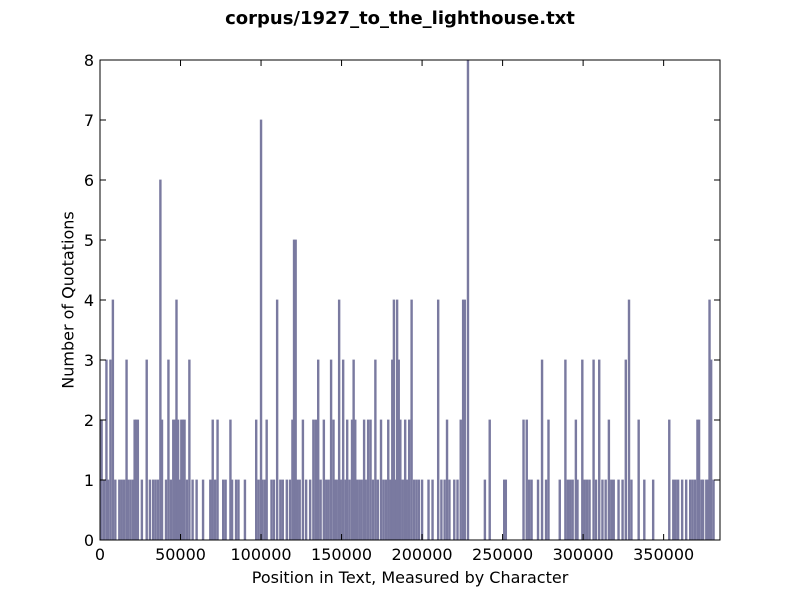 Image resolution: width=800 pixels, height=600 pixels. What do you see at coordinates (89, 300) in the screenshot?
I see `y-tick-label-4: 4` at bounding box center [89, 300].